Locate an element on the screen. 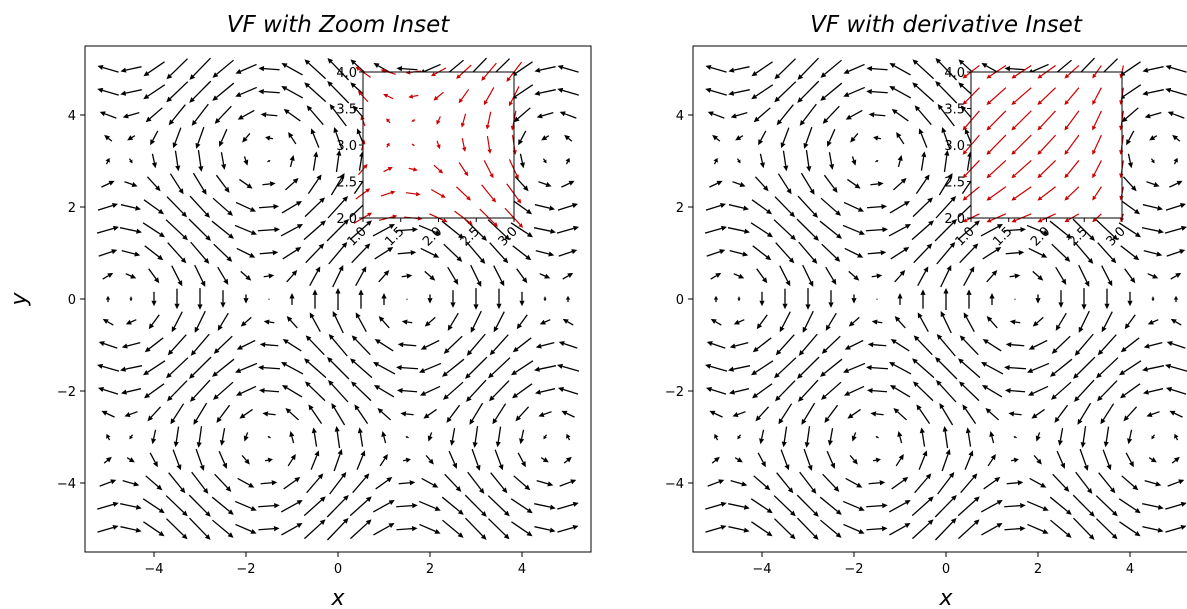 Image resolution: width=1187 pixels, height=609 pixels. x-tick-label: 0 is located at coordinates (946, 569).